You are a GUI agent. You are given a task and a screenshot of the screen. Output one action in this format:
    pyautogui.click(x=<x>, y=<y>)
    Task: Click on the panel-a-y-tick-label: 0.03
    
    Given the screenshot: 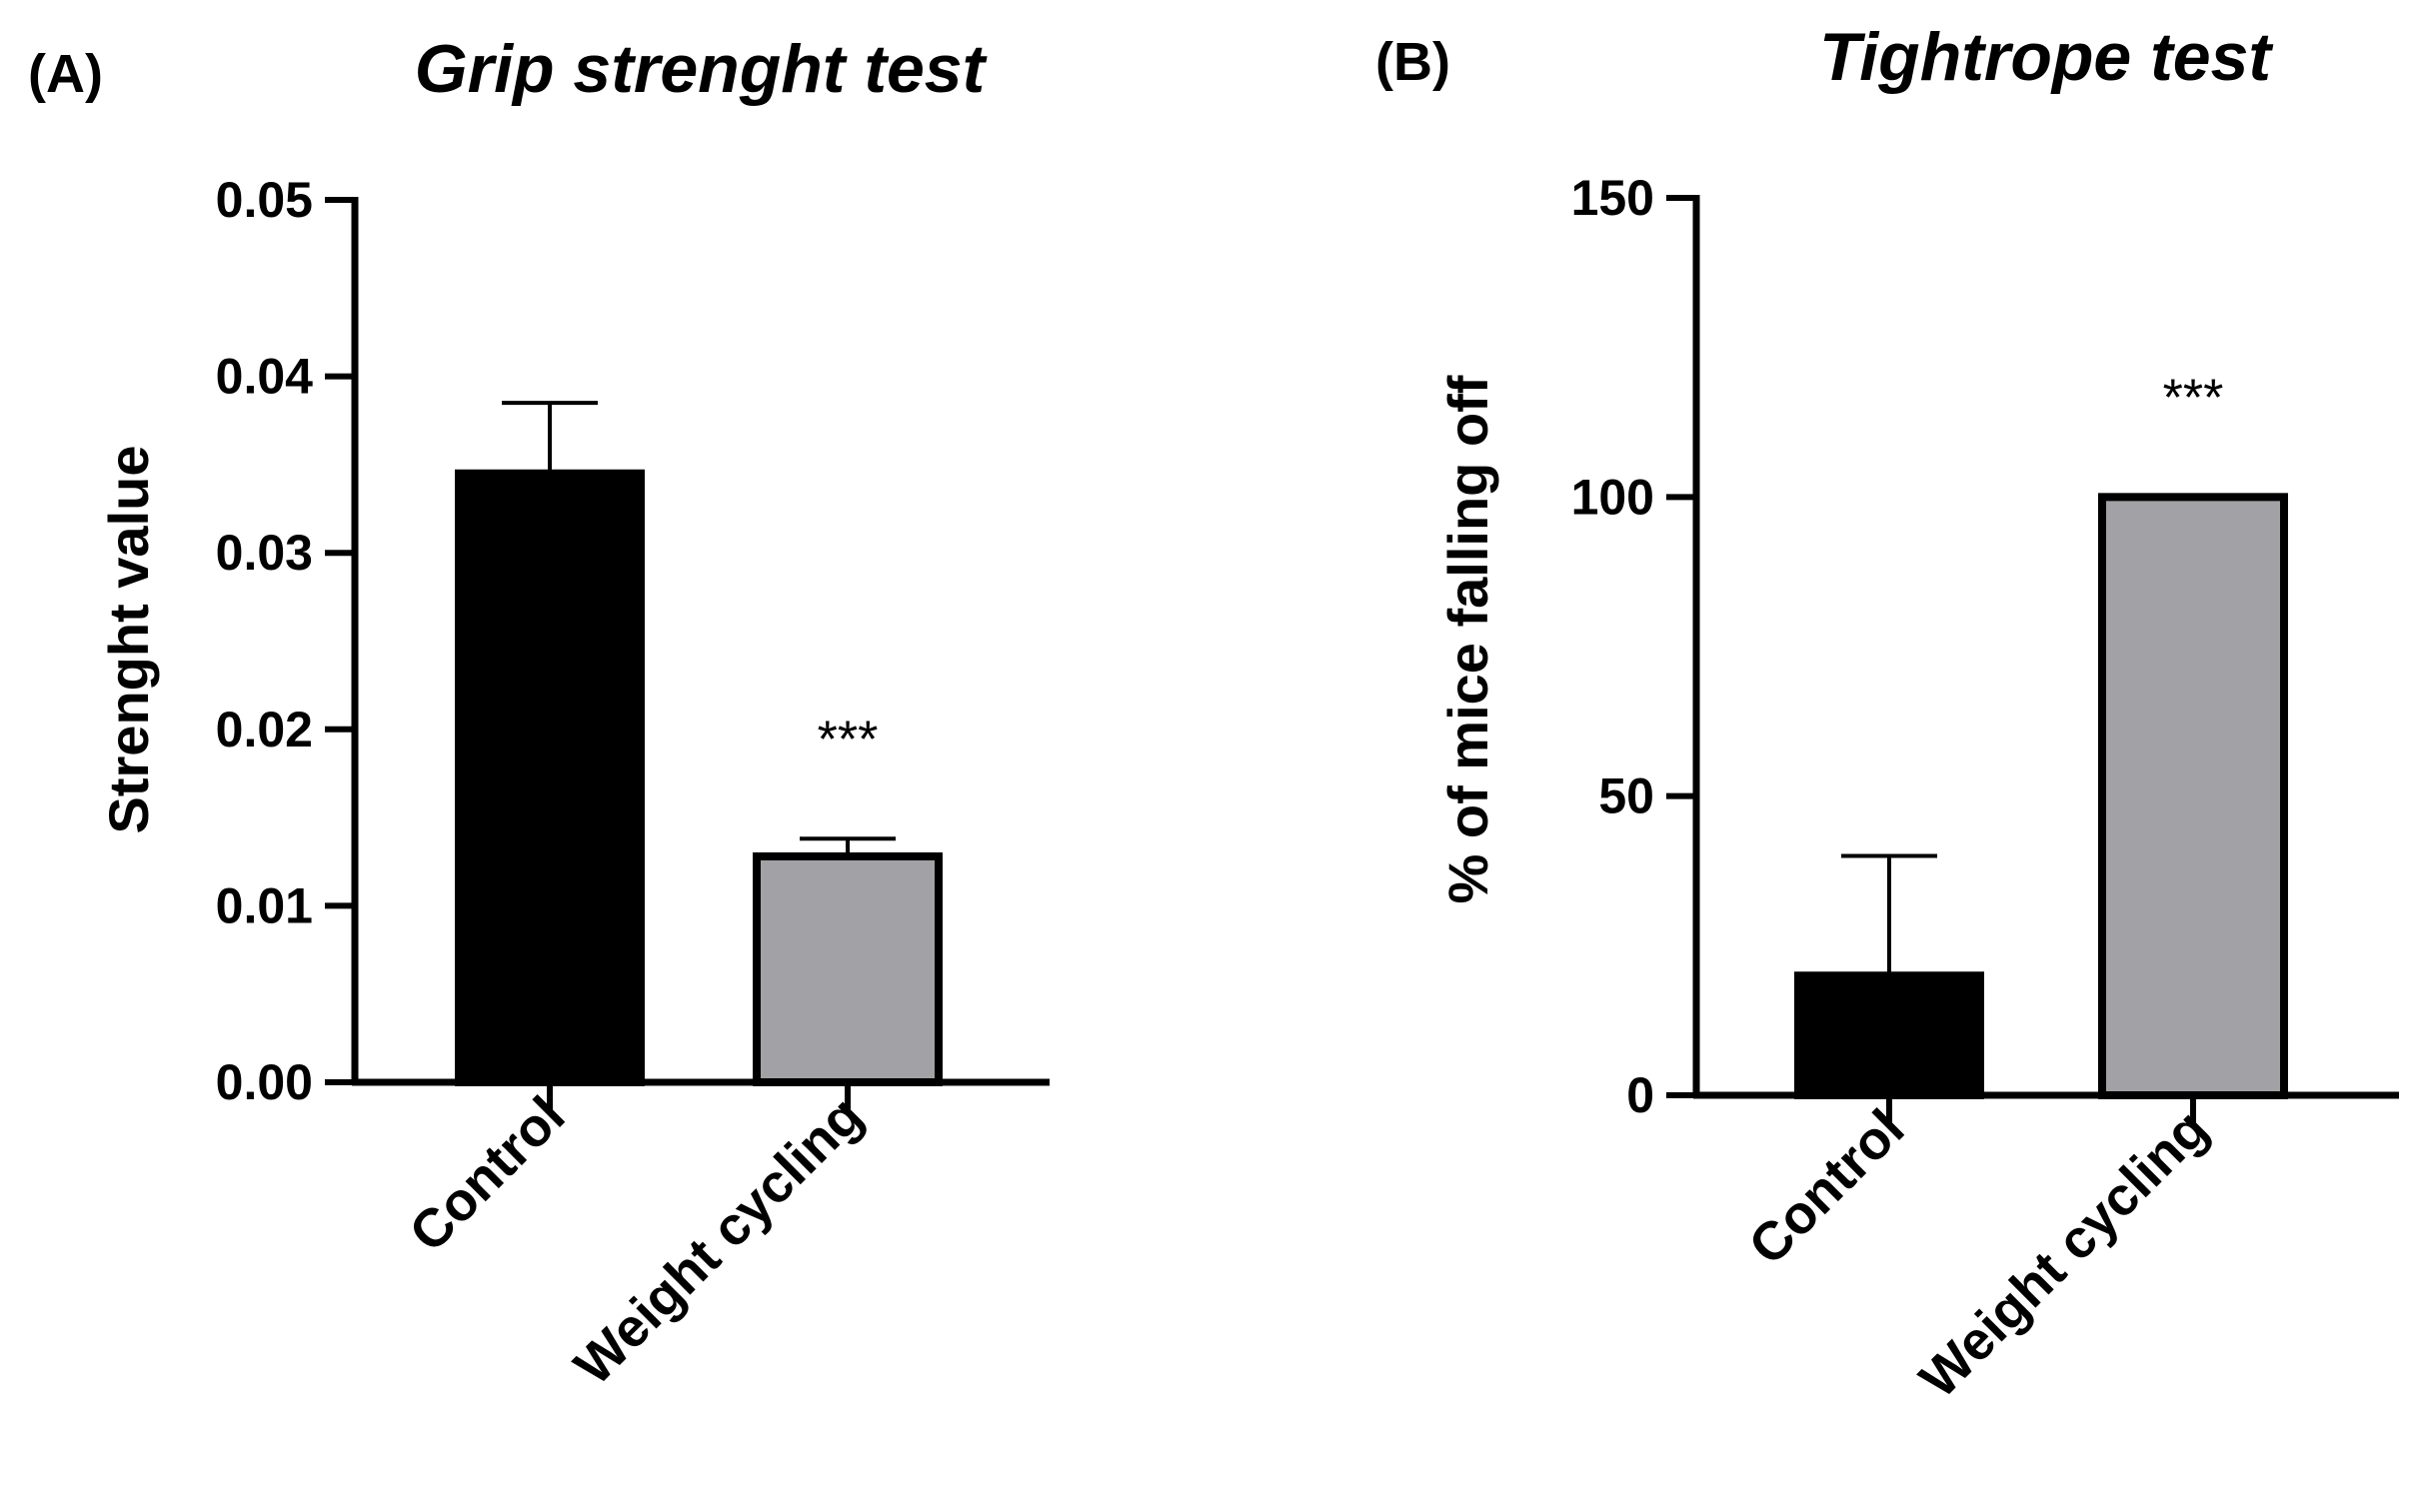 What is the action you would take?
    pyautogui.click(x=264, y=553)
    